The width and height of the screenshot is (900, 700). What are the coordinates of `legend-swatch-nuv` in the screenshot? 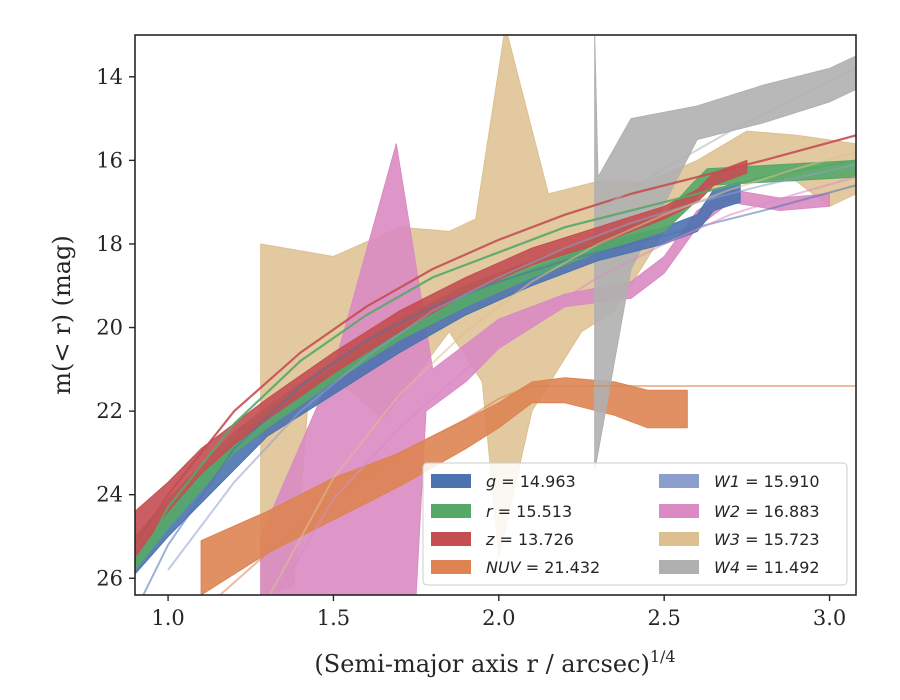 It's located at (451, 567).